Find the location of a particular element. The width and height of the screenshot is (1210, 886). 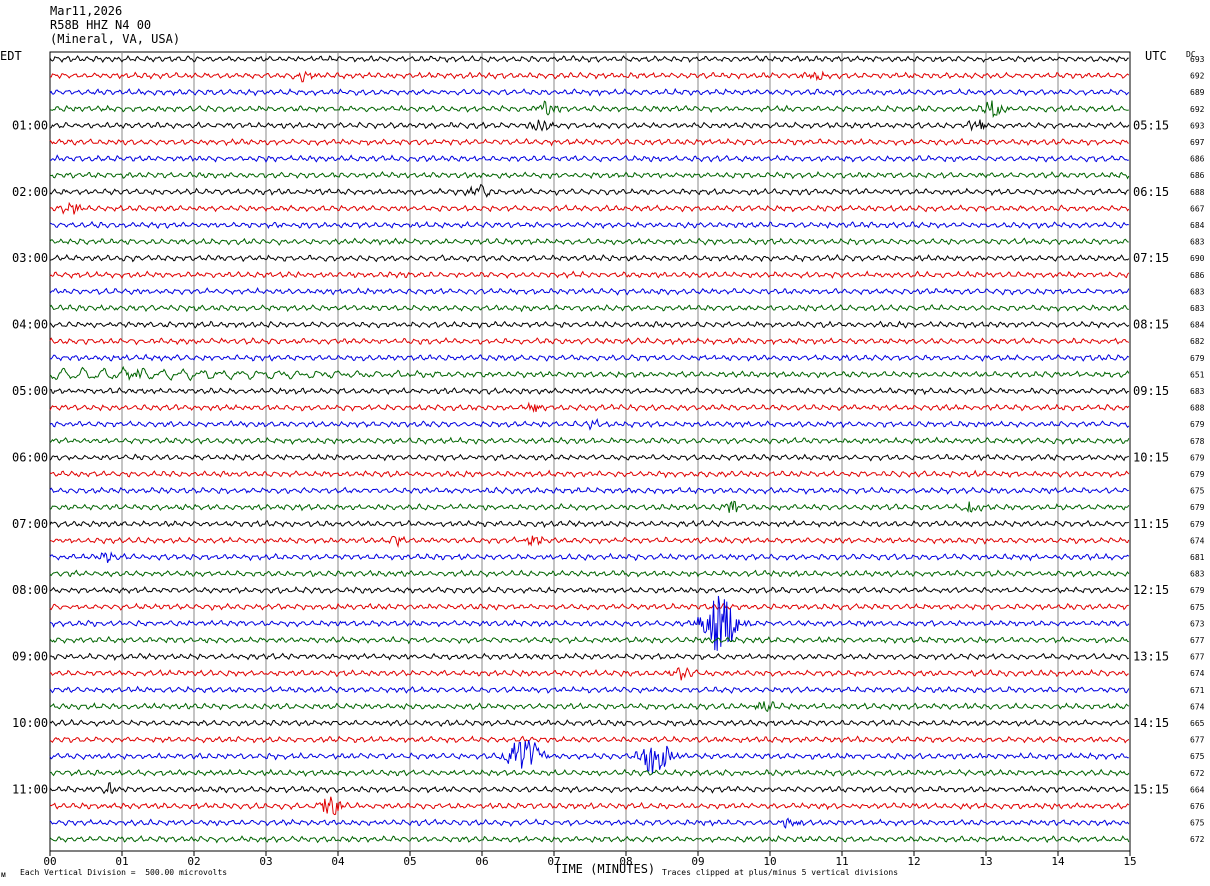

x-tick-label: 03 is located at coordinates (265, 861).